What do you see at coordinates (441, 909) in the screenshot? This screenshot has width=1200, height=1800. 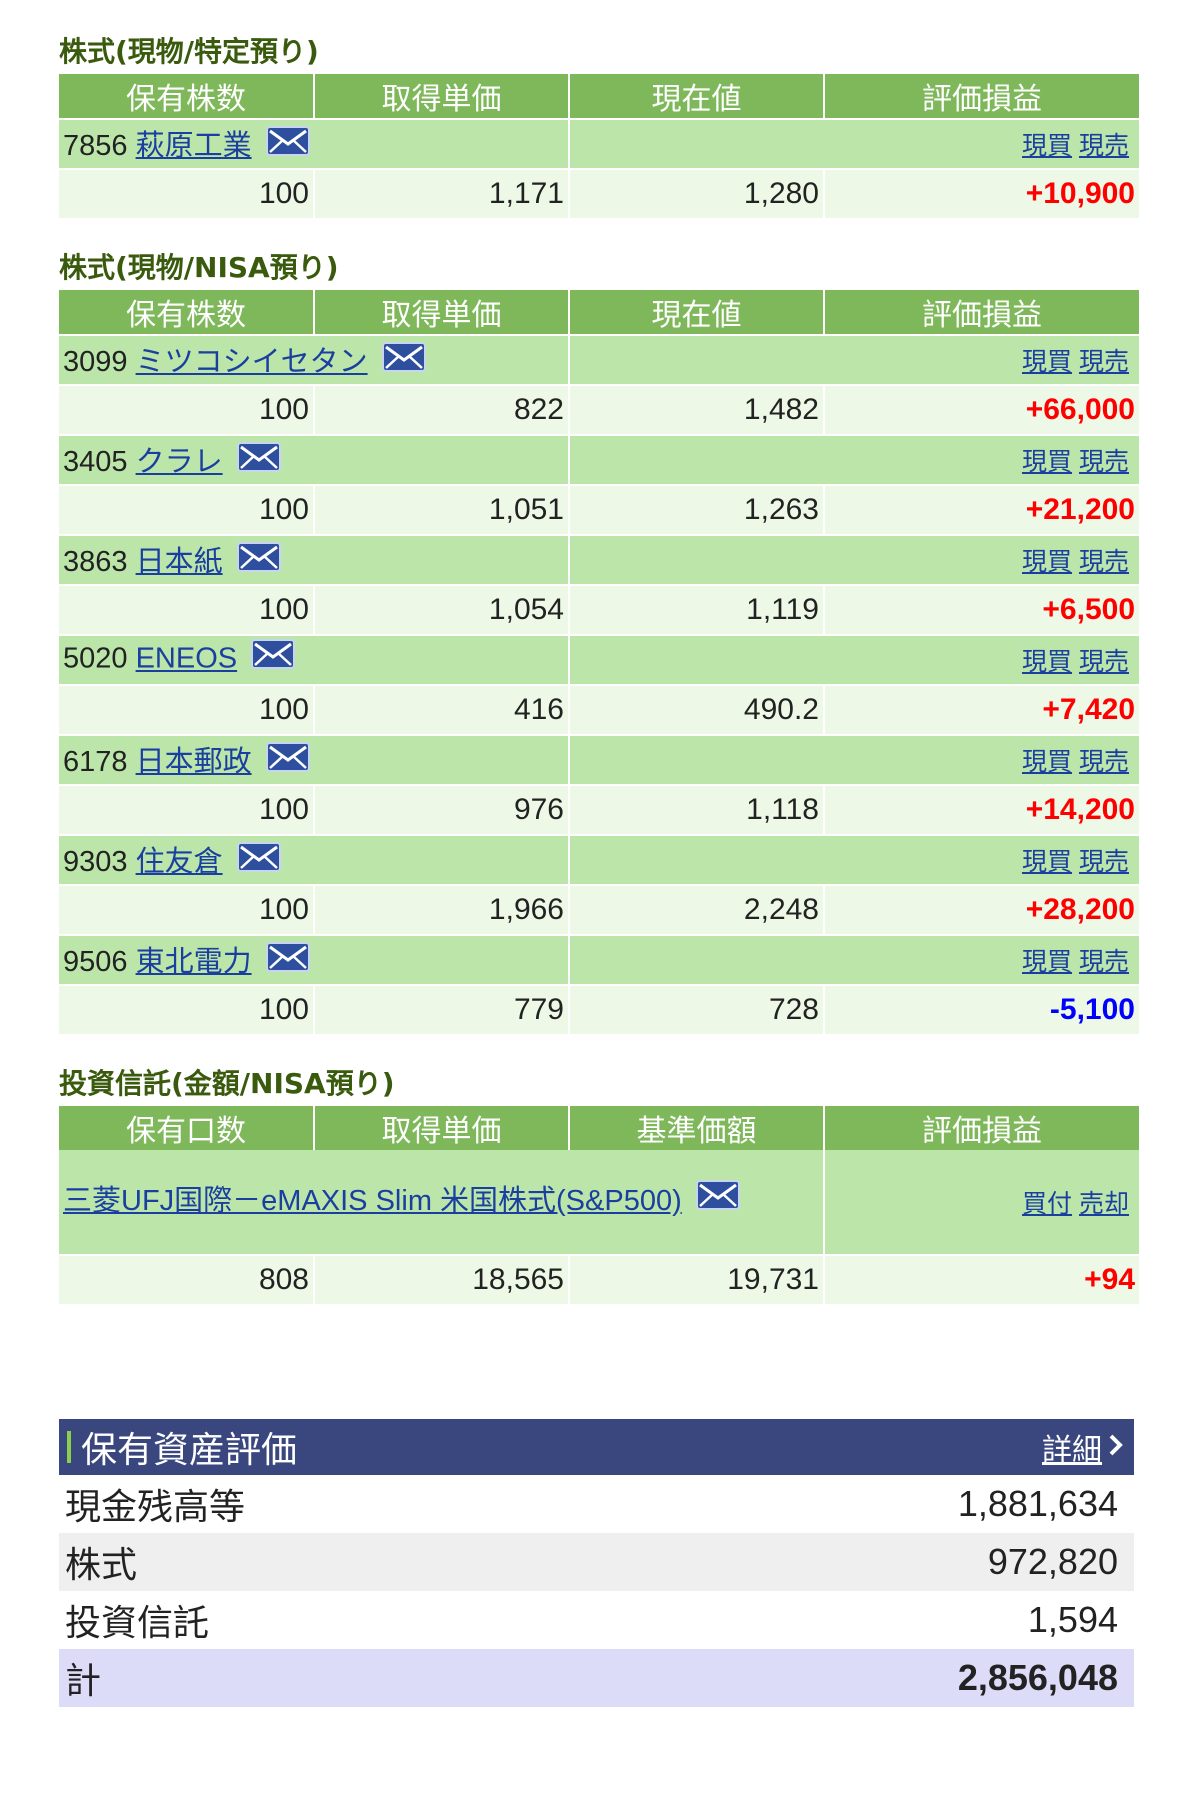 I see `stock-cost: 1,966` at bounding box center [441, 909].